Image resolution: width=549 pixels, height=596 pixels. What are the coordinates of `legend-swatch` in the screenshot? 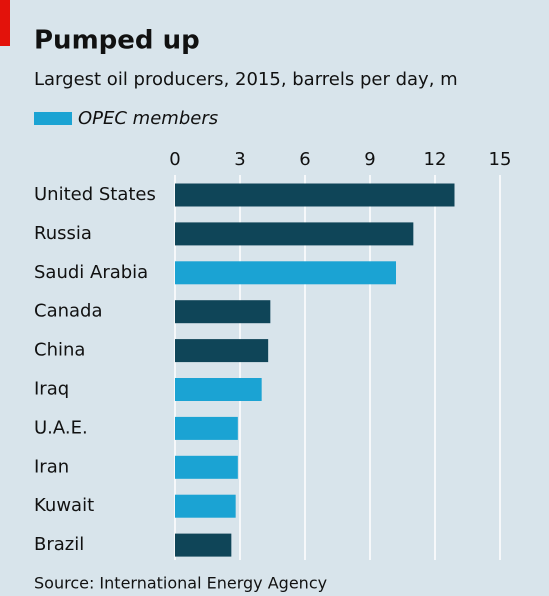 It's located at (53, 118).